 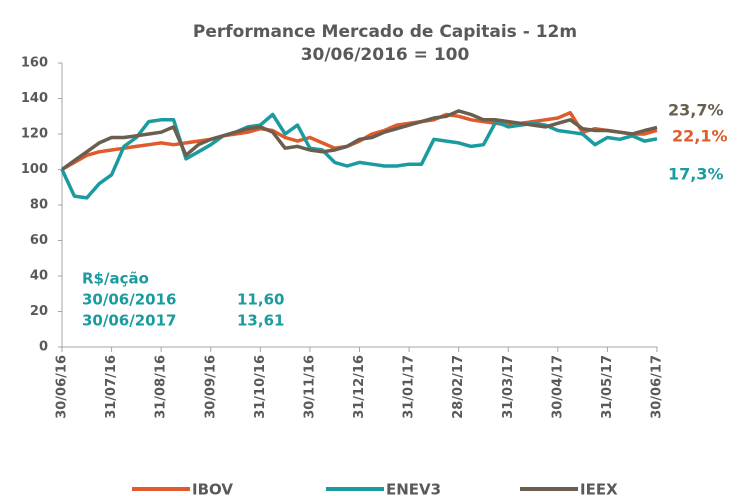 I want to click on x-tick-label: 28/02/17, so click(x=458, y=387).